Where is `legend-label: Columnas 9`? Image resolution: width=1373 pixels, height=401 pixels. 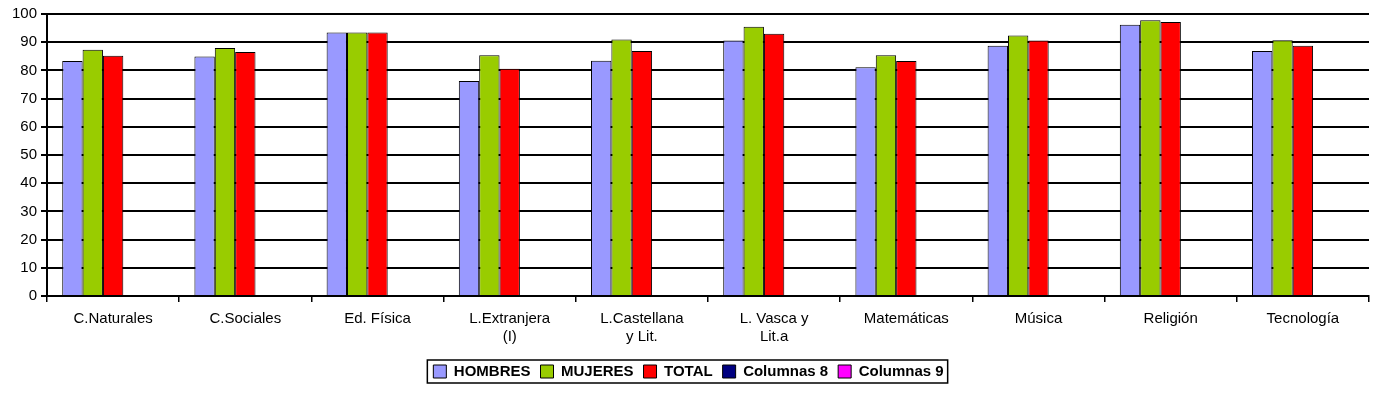
legend-label: Columnas 9 is located at coordinates (901, 370).